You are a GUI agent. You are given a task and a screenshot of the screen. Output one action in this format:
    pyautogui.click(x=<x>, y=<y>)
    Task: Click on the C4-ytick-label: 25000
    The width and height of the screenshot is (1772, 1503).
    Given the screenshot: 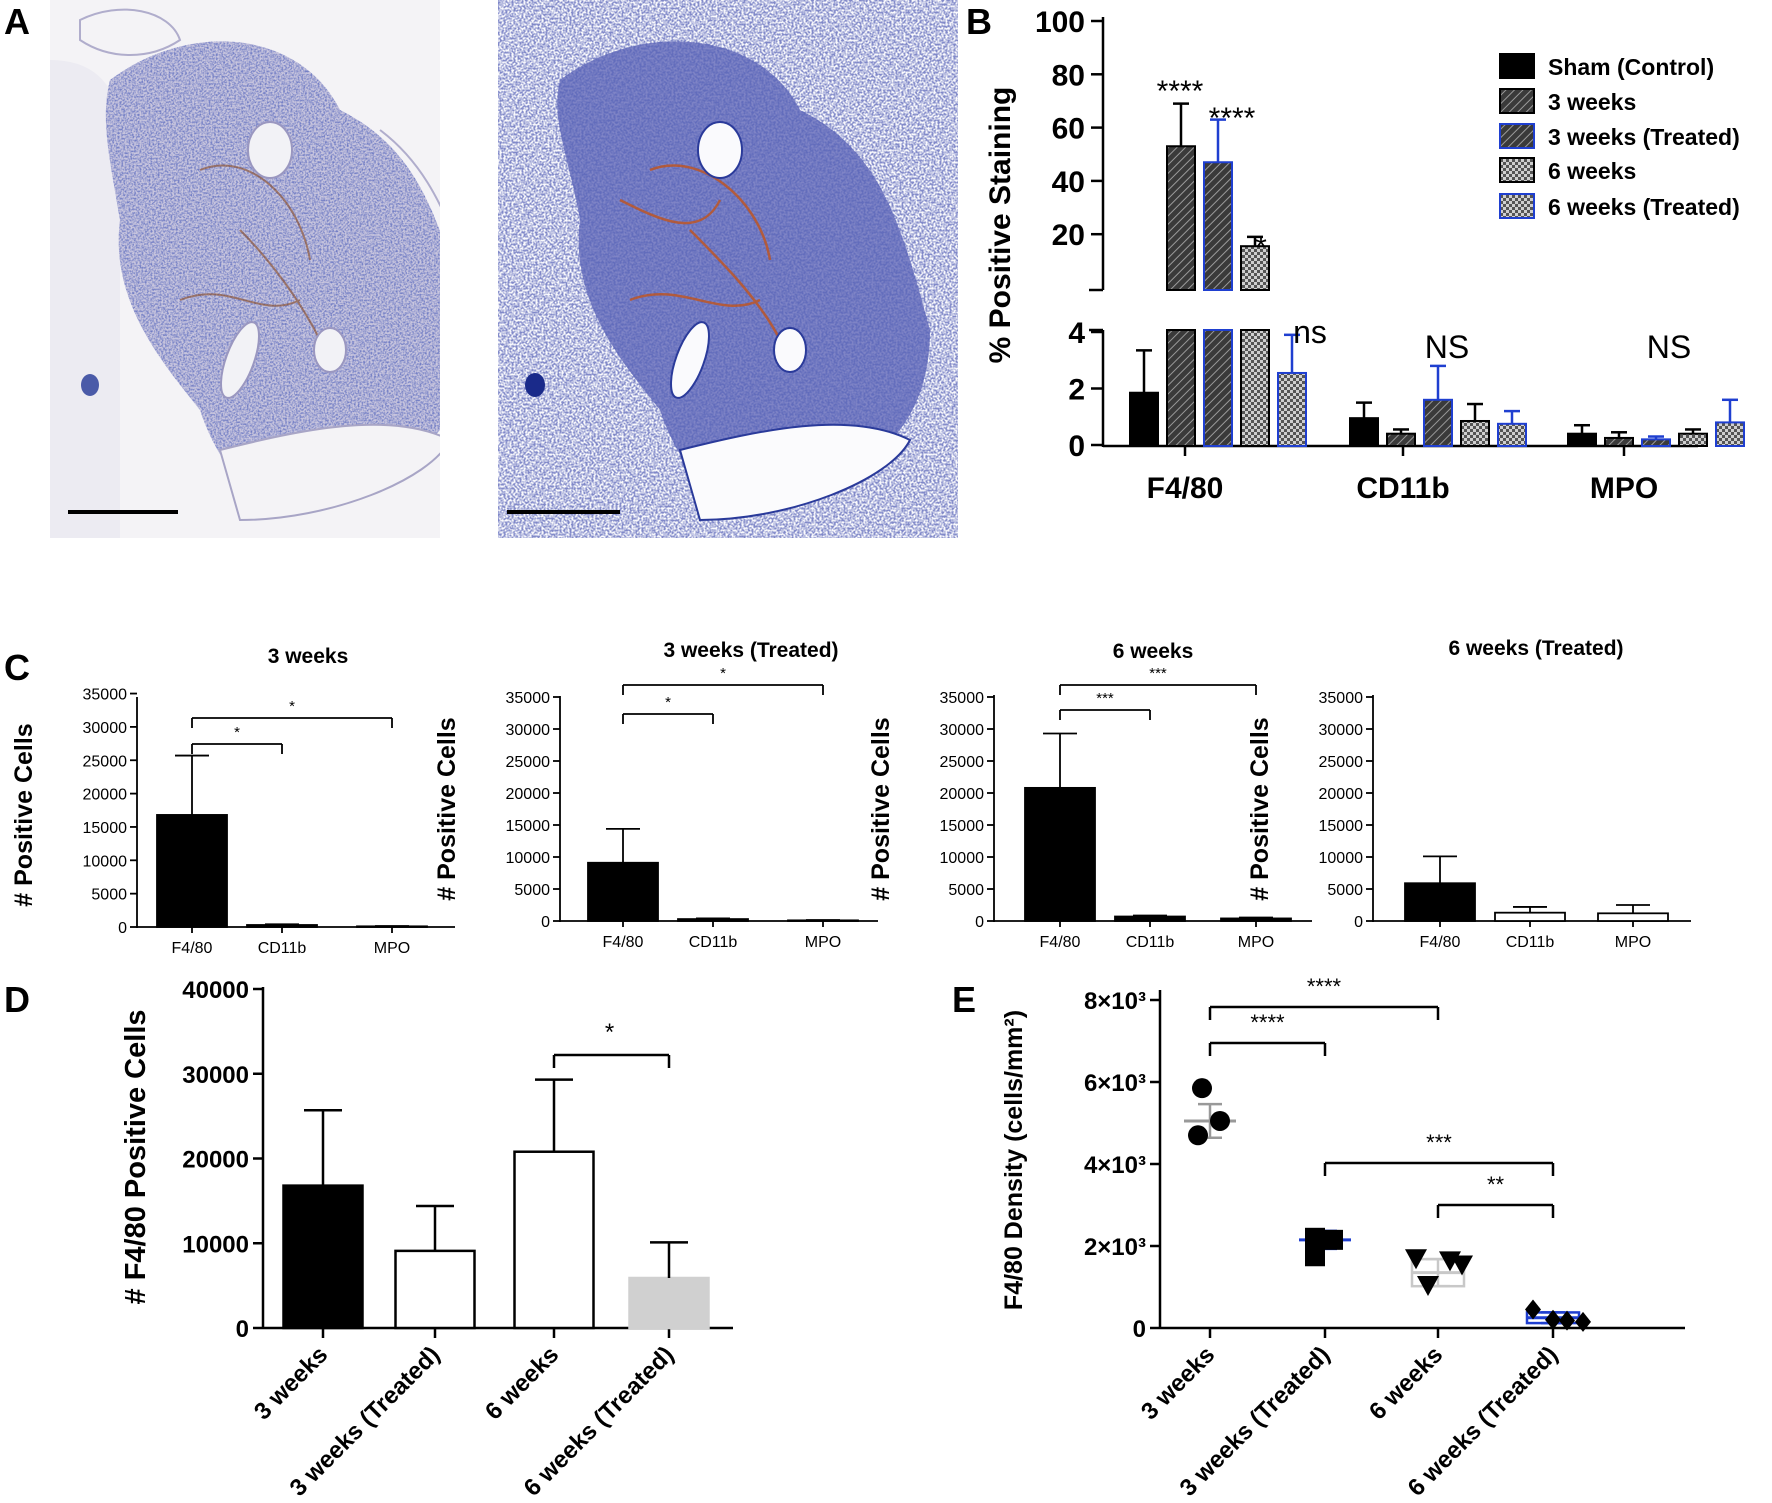 What is the action you would take?
    pyautogui.click(x=1341, y=762)
    